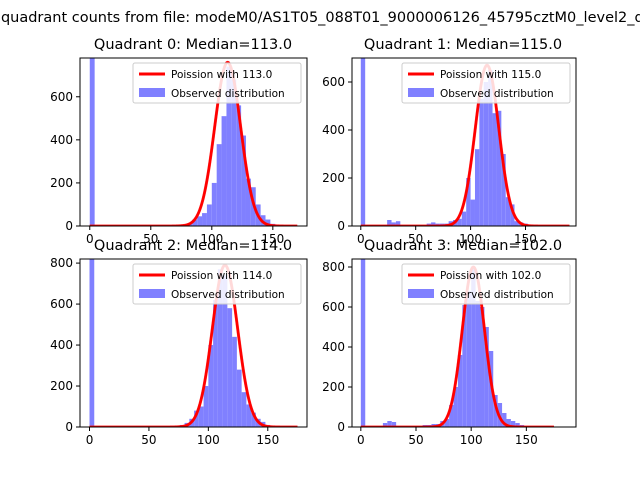  I want to click on subplot-title: Quadrant 2: Median=114.0, so click(193, 246).